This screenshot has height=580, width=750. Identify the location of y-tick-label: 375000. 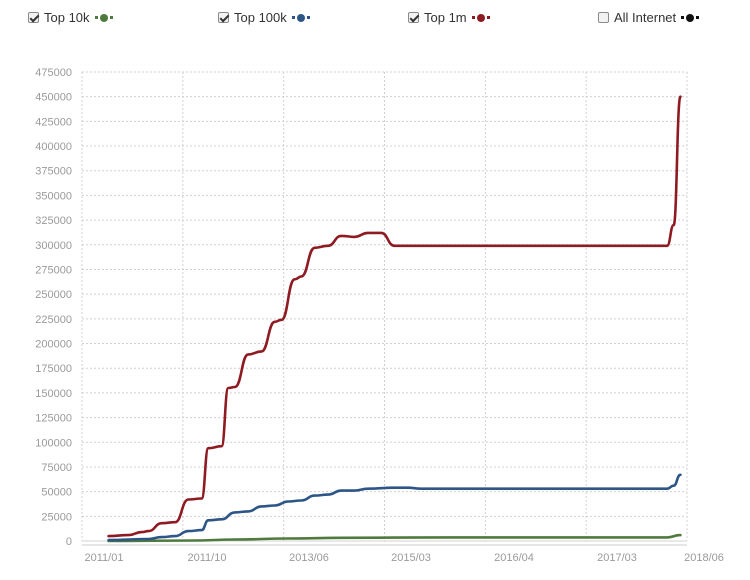
(53, 172).